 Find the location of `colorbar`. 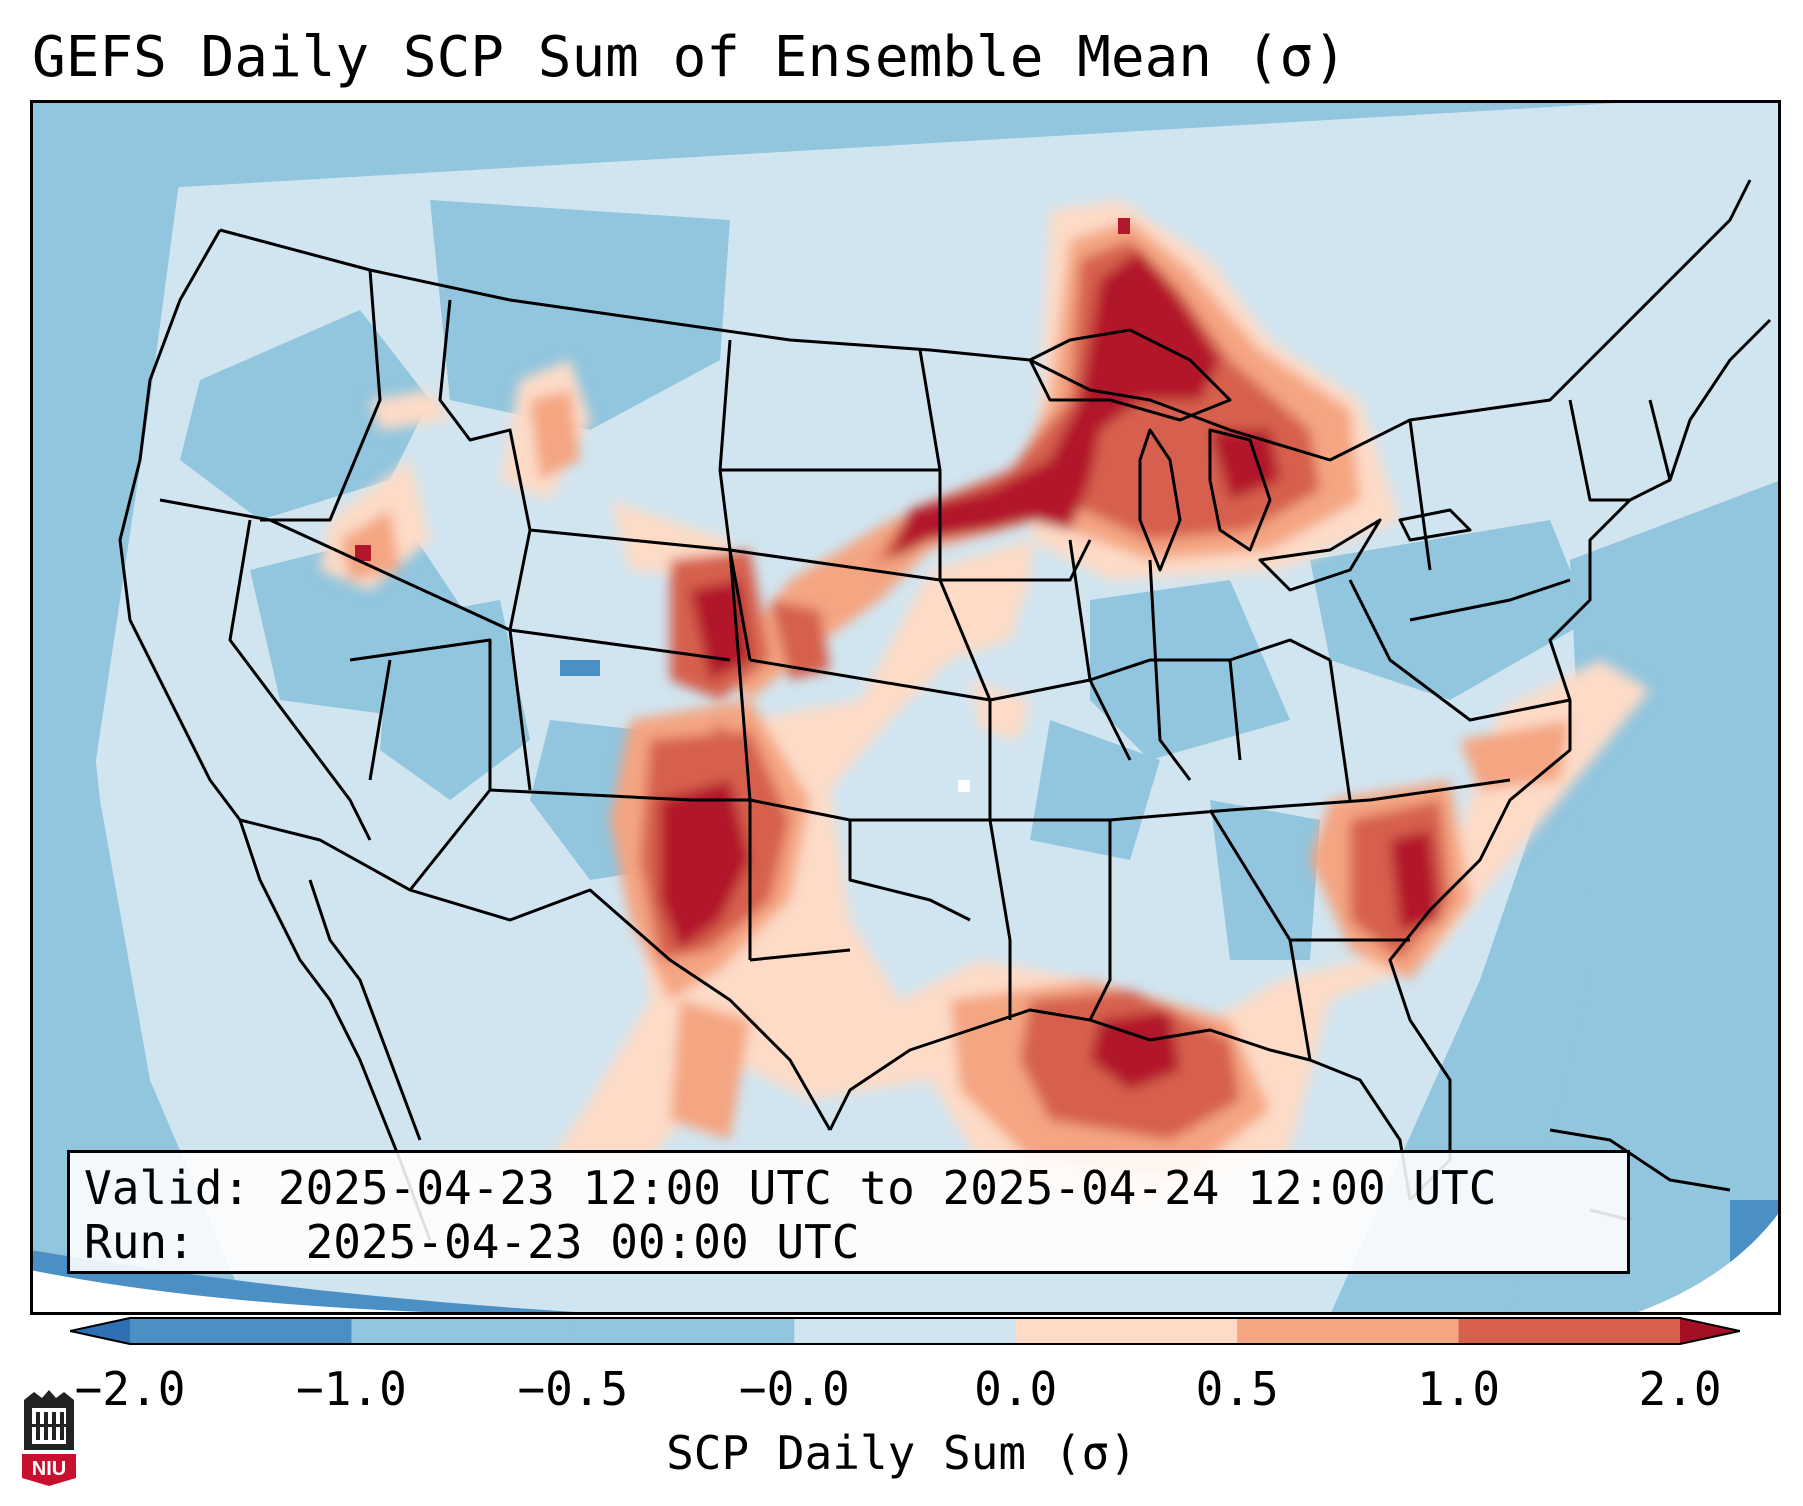

colorbar is located at coordinates (905, 1331).